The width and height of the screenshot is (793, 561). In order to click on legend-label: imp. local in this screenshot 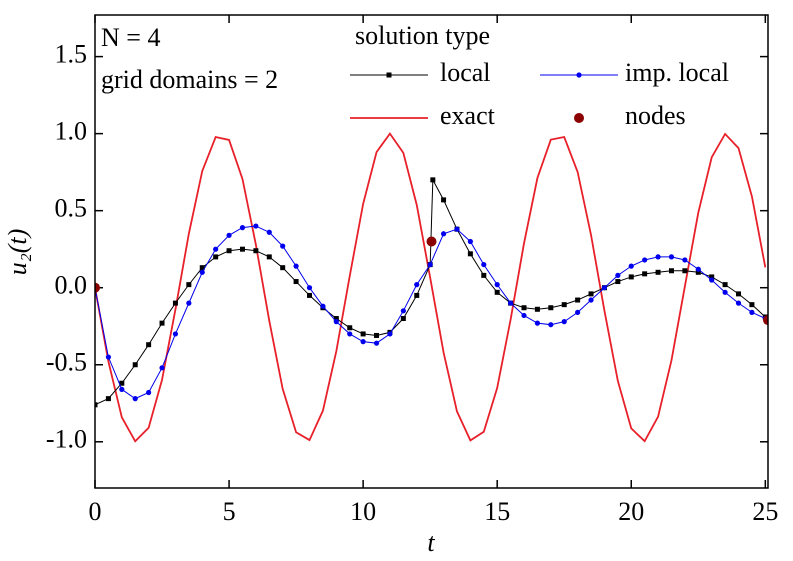, I will do `click(677, 72)`.